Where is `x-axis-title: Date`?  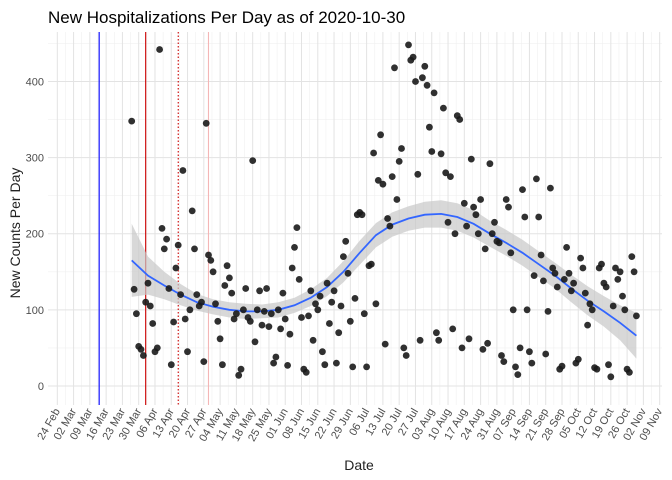
x-axis-title: Date is located at coordinates (359, 465).